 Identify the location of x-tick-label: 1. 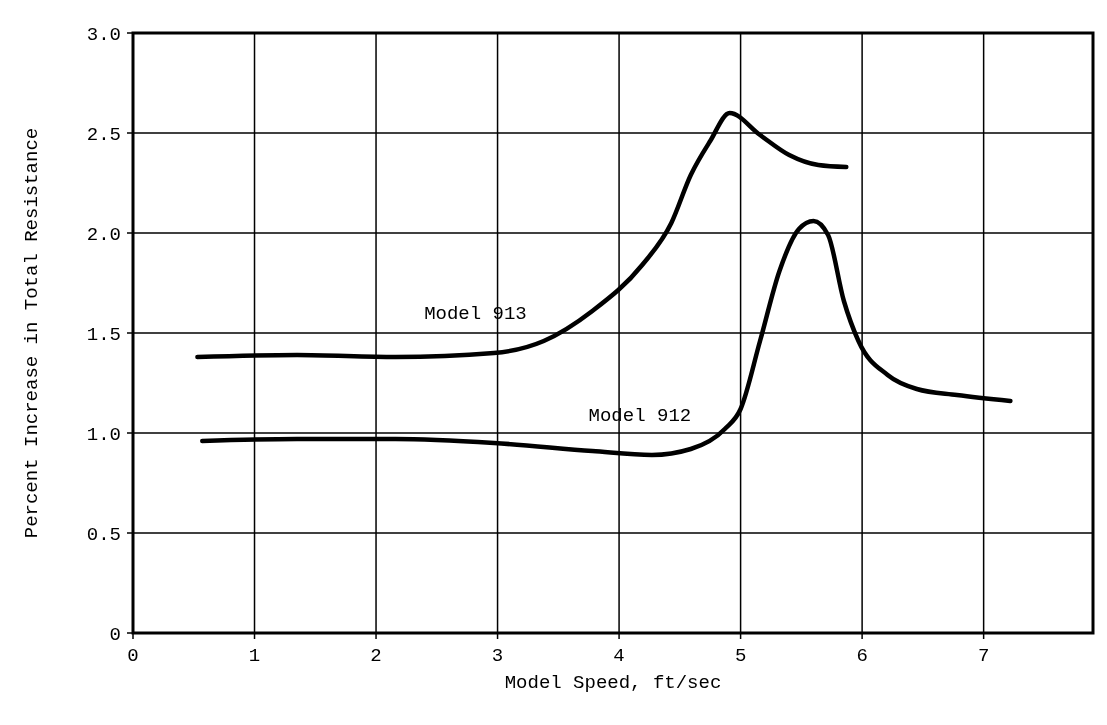
(254, 656).